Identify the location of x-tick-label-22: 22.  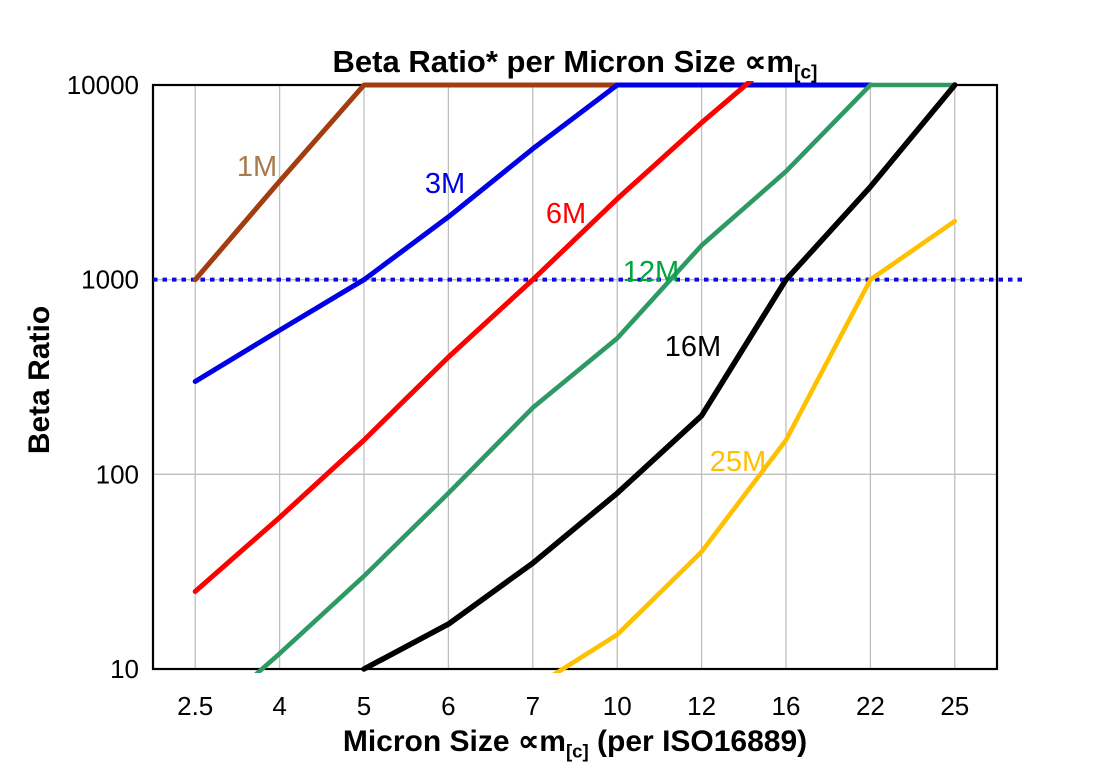
(870, 706).